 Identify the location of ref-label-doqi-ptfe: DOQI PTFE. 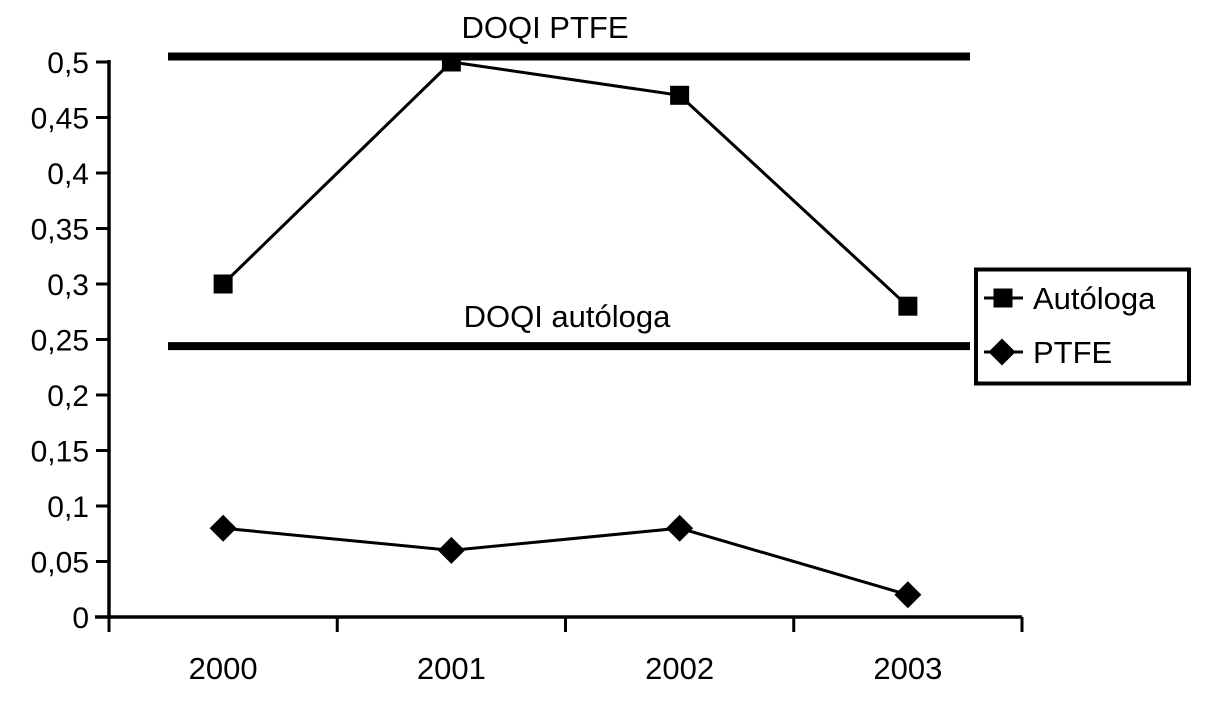
(544, 27).